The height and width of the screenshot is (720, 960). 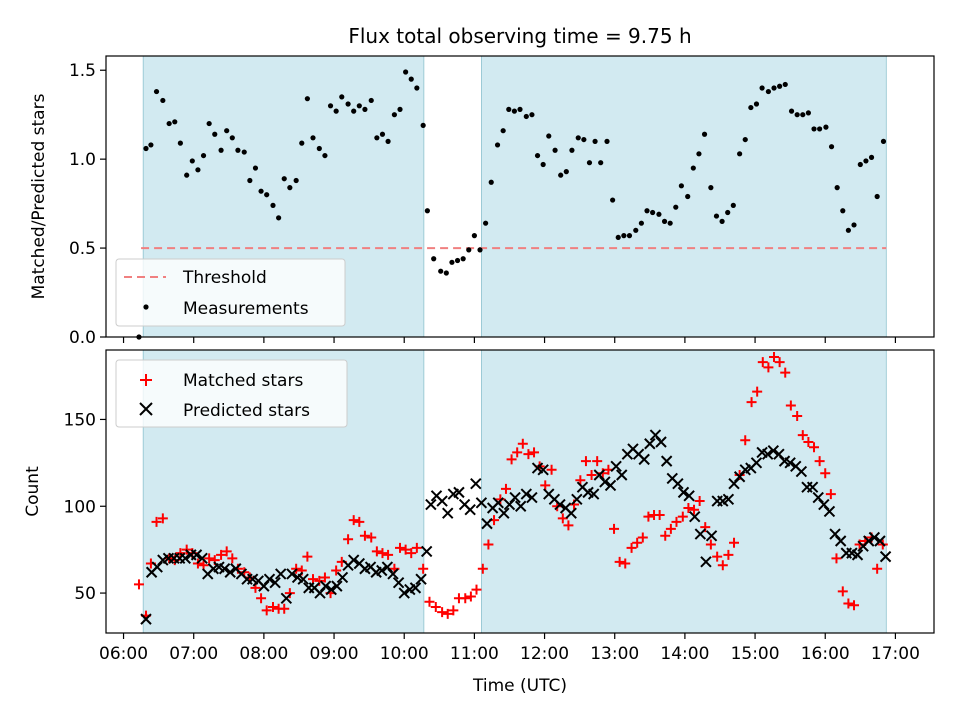 I want to click on ratio-y-tick-label: 0.5, so click(x=82, y=249).